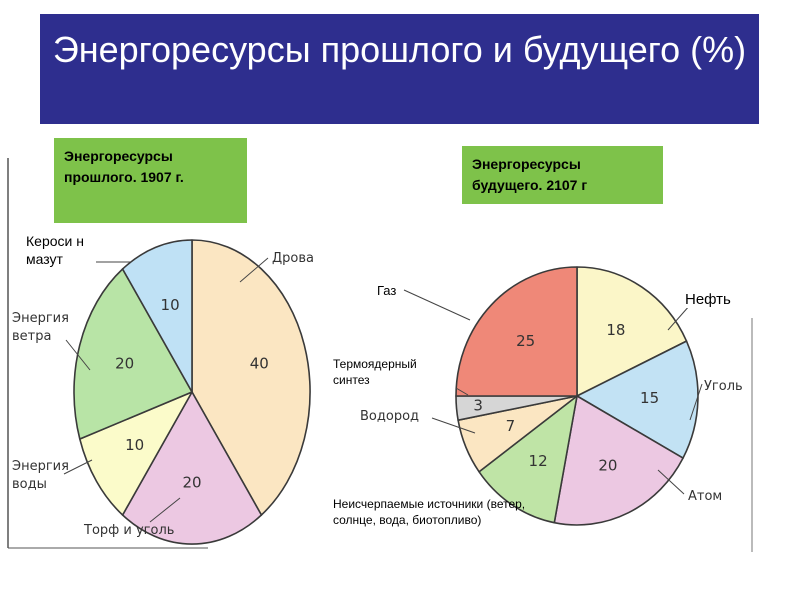  Describe the element at coordinates (150, 180) in the screenshot. I see `past-chart-caption: Энергоресурсы прошлого. 1907 г.` at that location.